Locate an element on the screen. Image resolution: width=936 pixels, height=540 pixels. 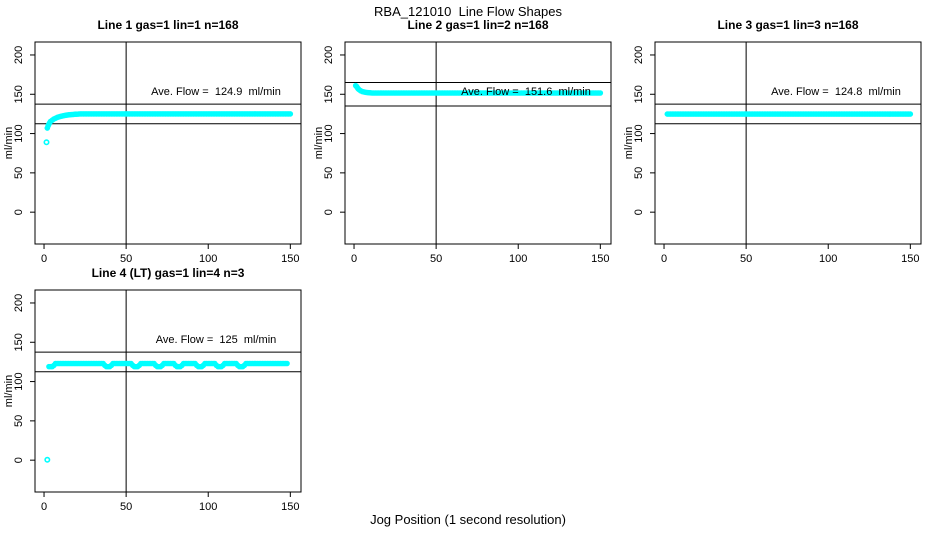
avg-flow-annotation: Ave. Flow = 151.6 ml/min is located at coordinates (526, 92).